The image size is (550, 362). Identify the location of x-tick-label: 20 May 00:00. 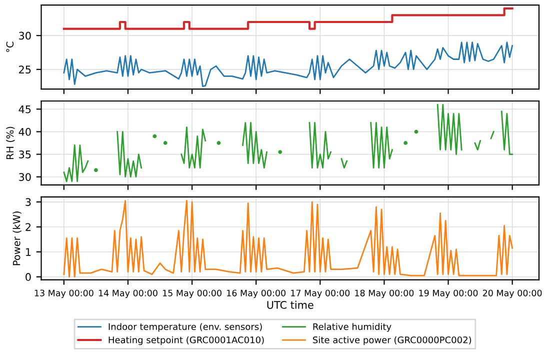
(512, 294).